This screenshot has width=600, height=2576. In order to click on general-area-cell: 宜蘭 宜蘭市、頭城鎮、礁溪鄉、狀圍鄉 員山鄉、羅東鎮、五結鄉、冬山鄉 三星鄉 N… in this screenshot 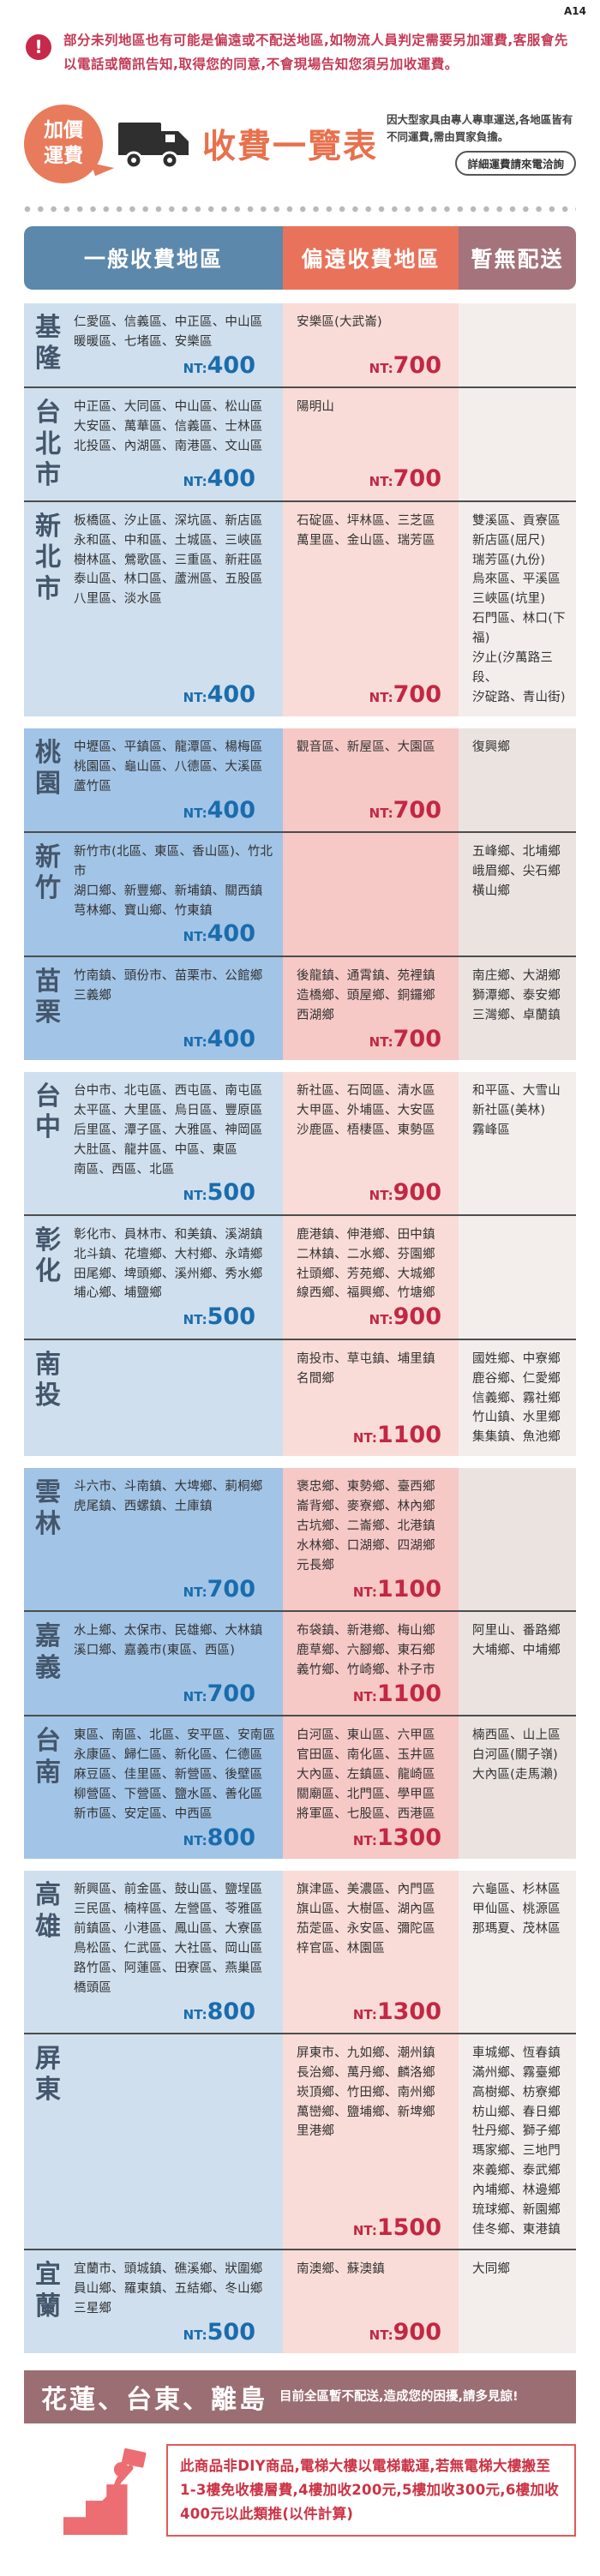, I will do `click(153, 2301)`.